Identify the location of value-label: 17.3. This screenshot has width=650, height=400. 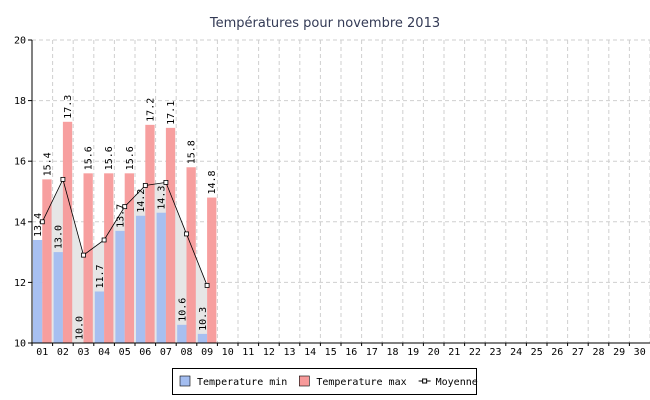
(68, 107).